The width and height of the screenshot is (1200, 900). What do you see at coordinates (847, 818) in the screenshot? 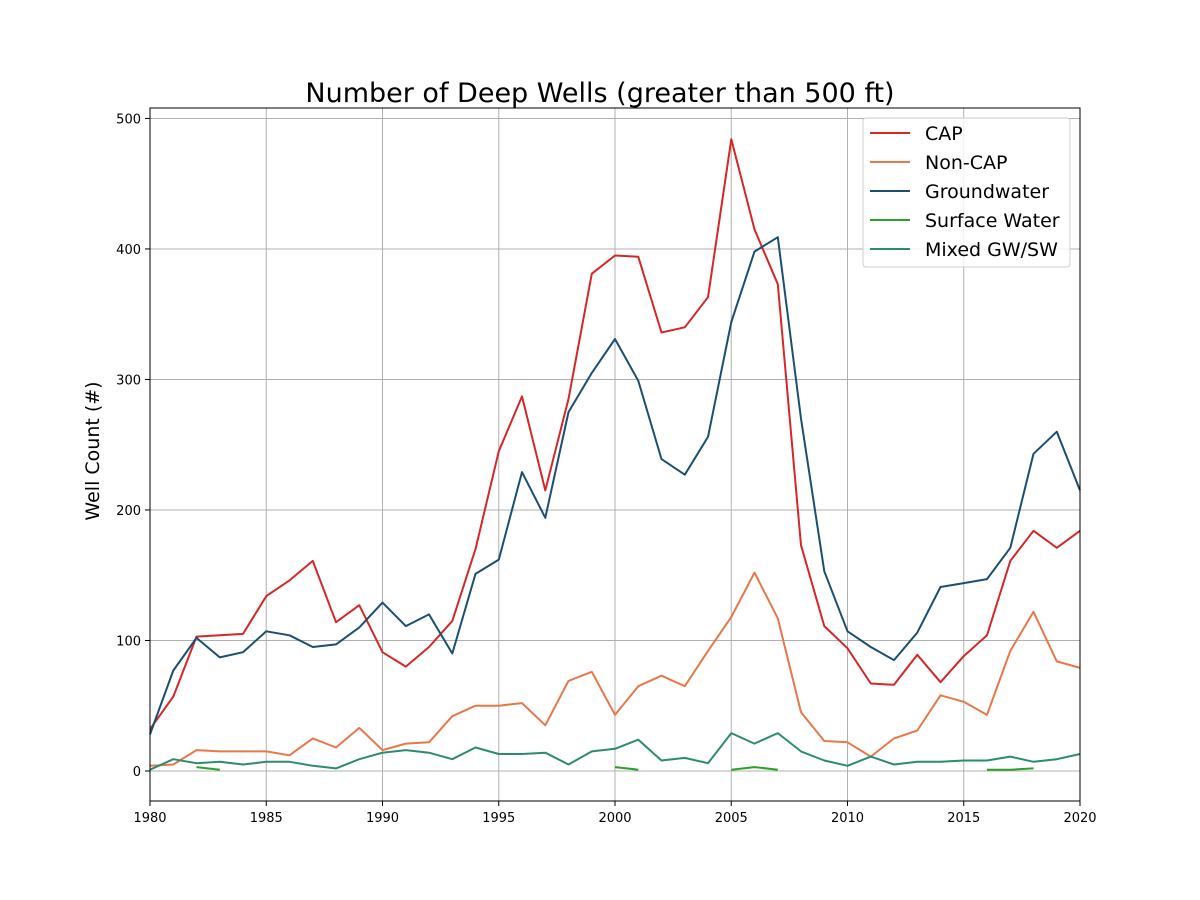
I see `x-tick-label: 2010` at bounding box center [847, 818].